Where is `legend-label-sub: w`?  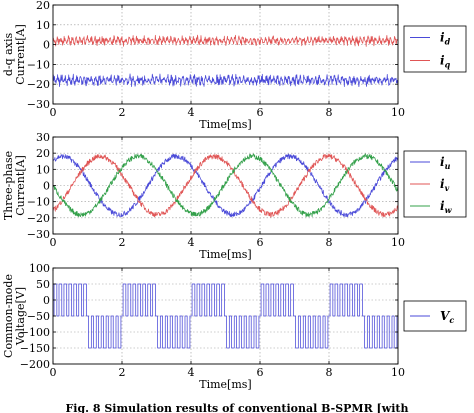 legend-label-sub: w is located at coordinates (449, 210).